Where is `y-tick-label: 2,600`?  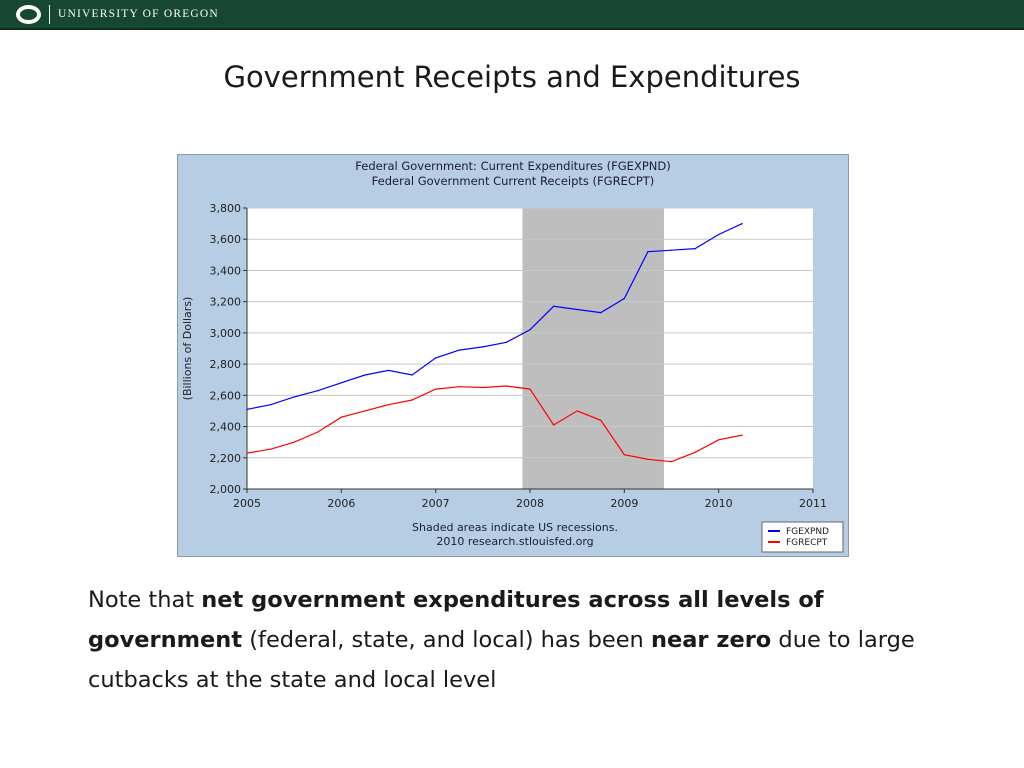 y-tick-label: 2,600 is located at coordinates (226, 395).